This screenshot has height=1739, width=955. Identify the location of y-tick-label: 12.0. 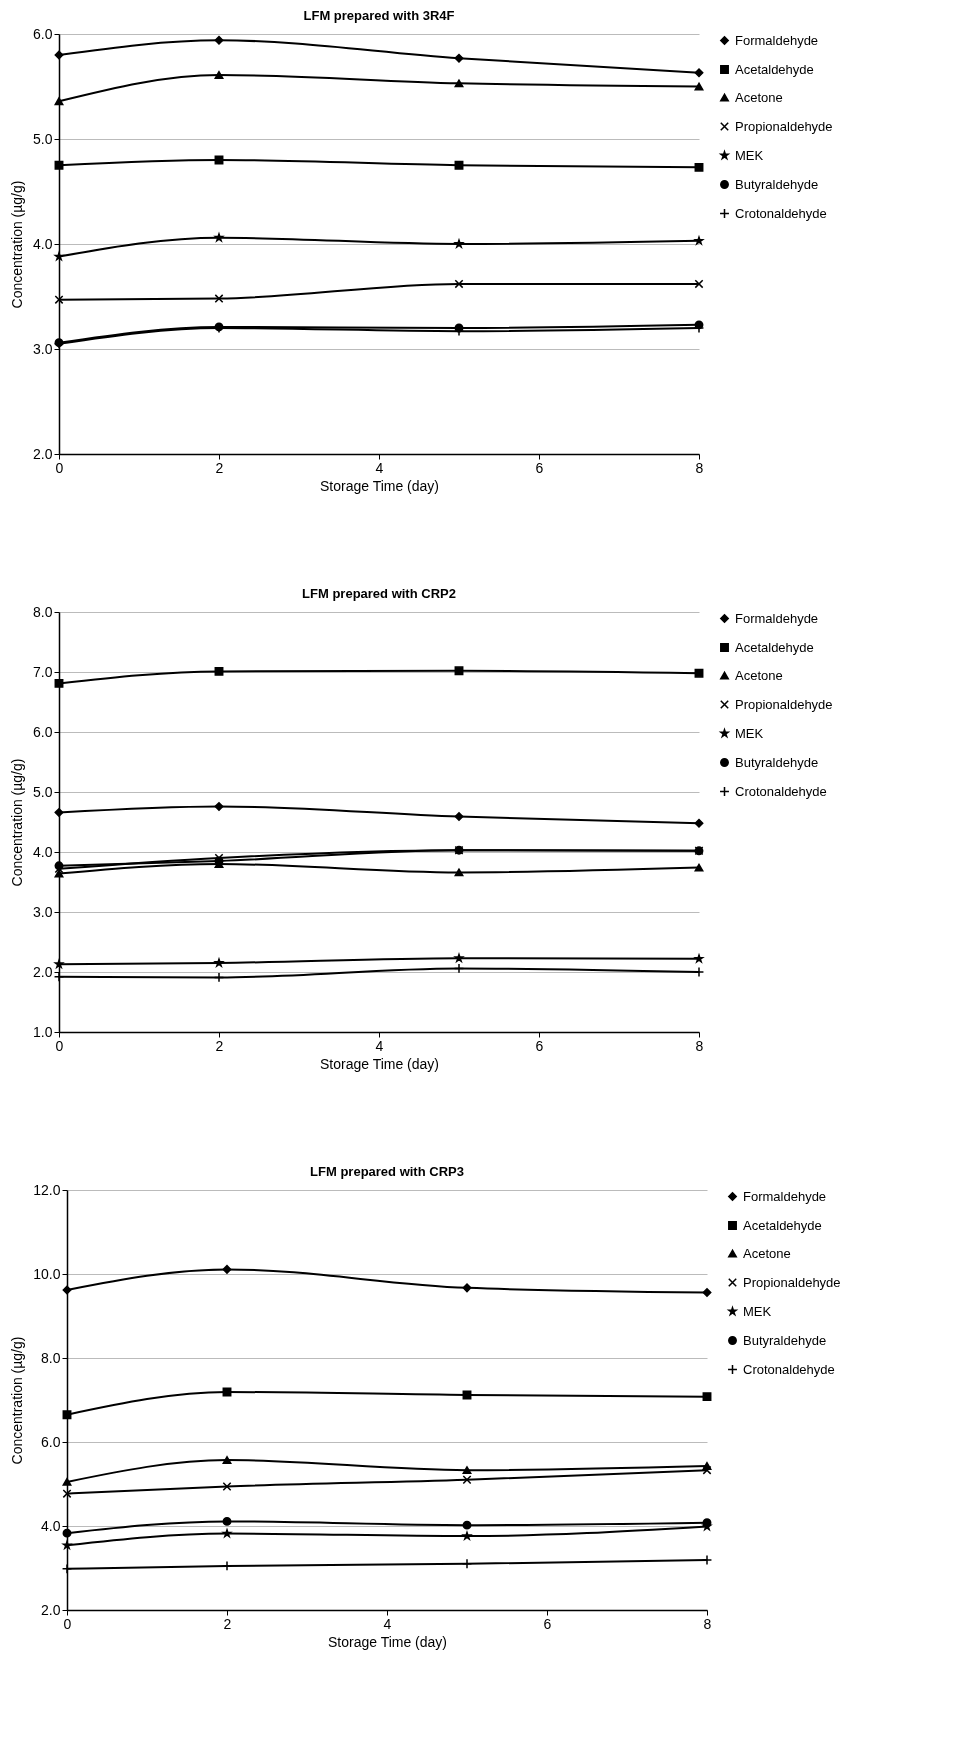
(47, 1189).